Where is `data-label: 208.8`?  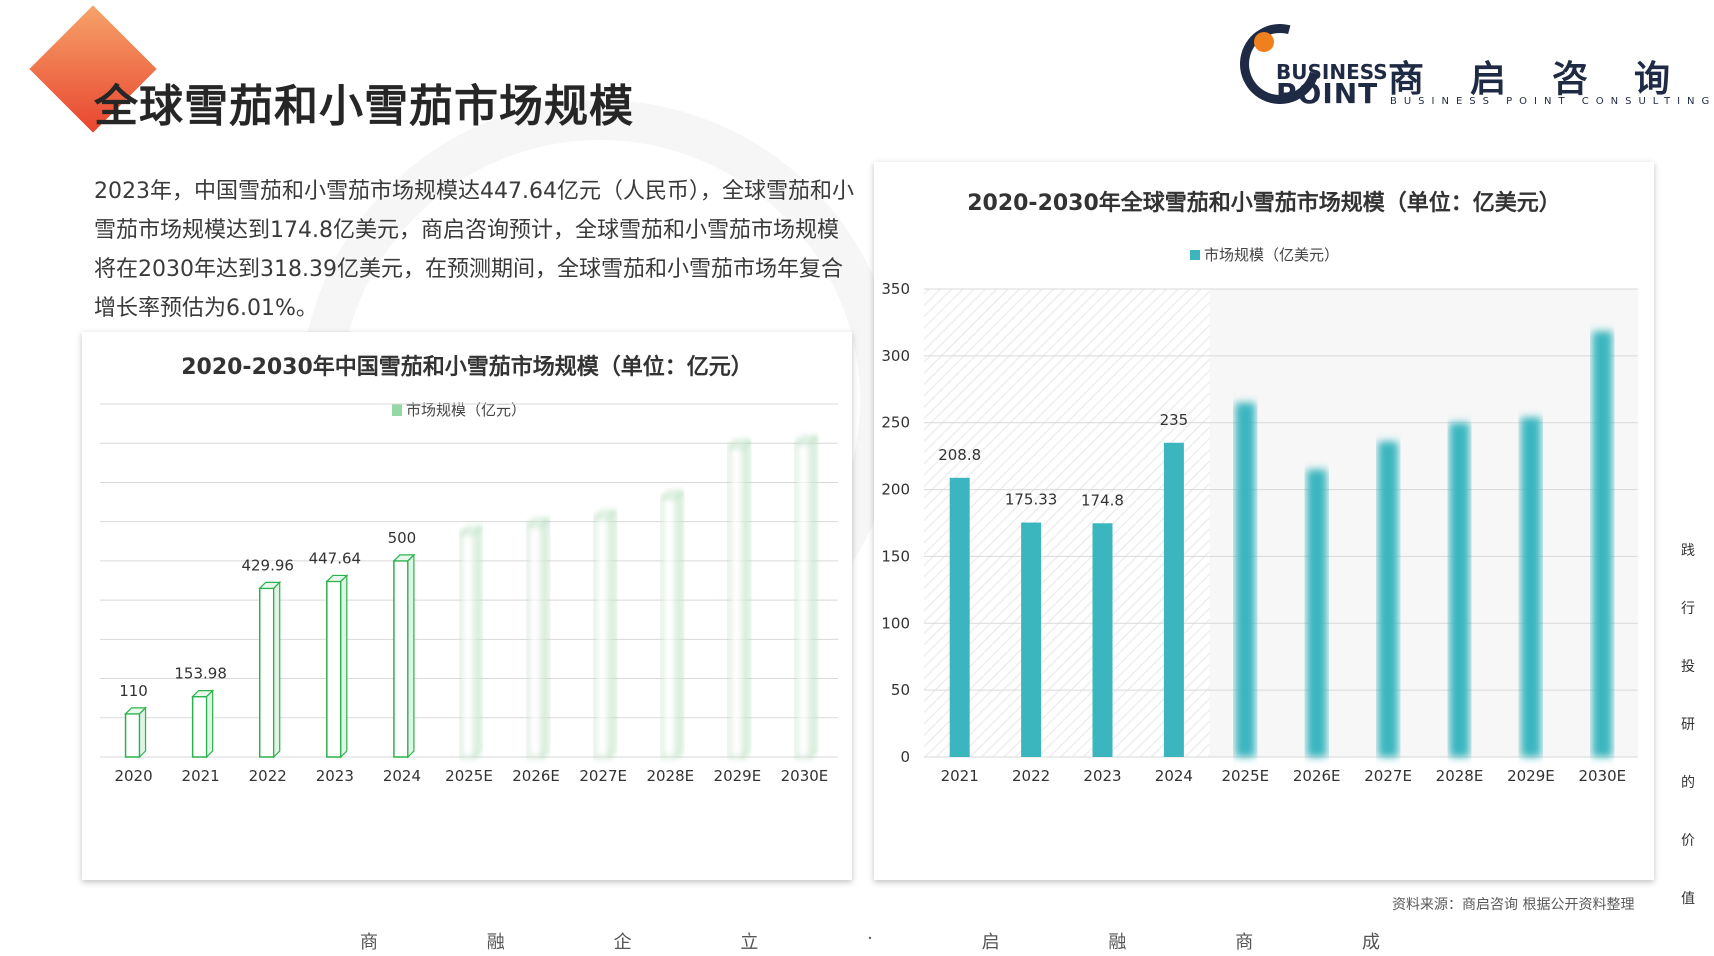 data-label: 208.8 is located at coordinates (959, 455).